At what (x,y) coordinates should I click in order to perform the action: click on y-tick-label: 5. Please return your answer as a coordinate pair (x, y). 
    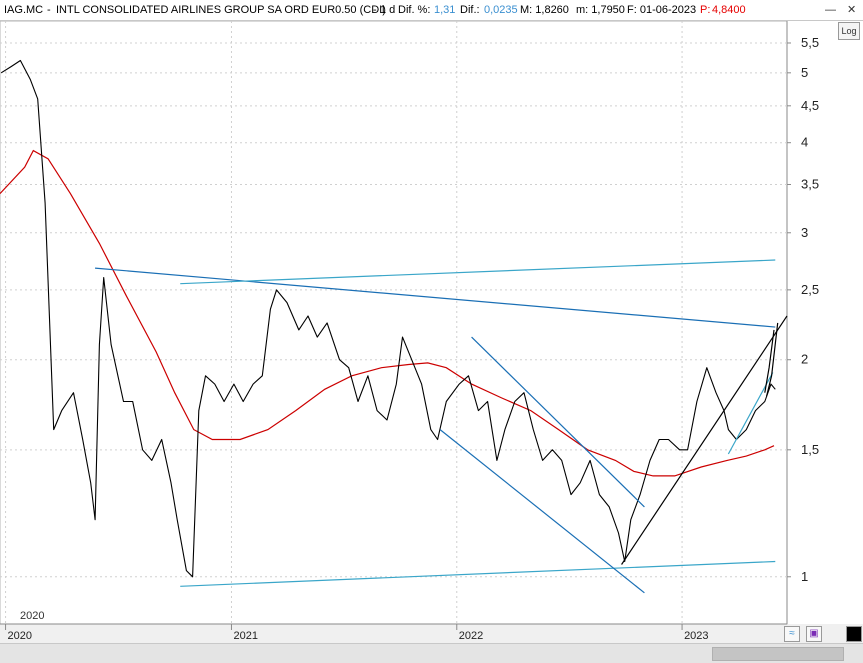
    Looking at the image, I should click on (804, 72).